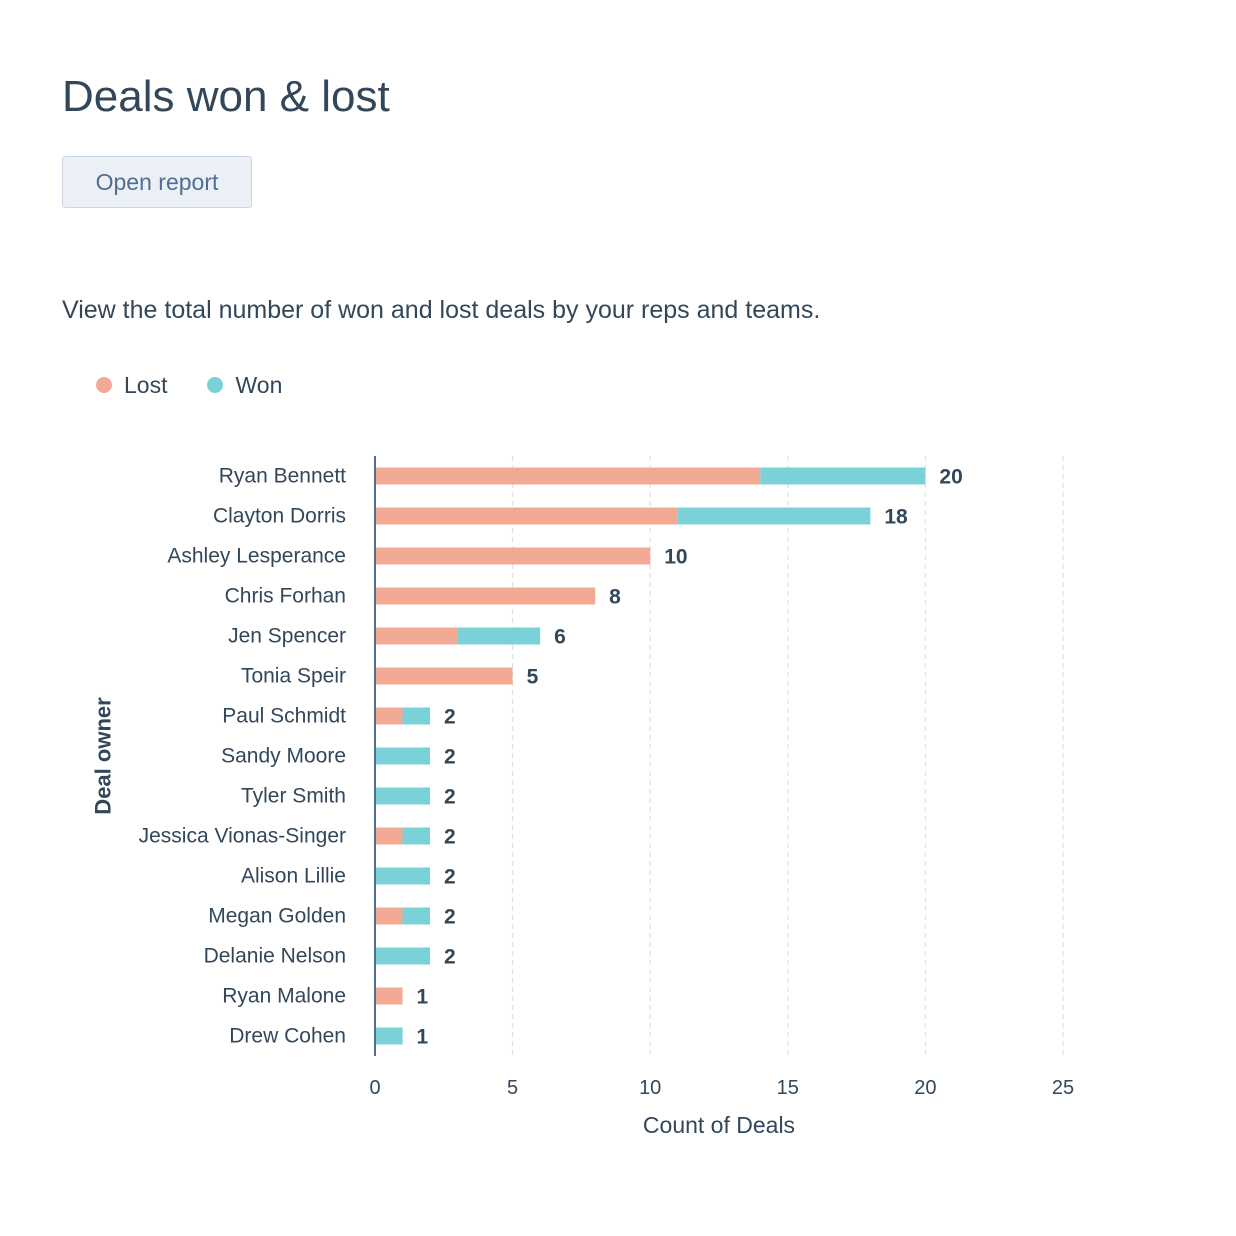 This screenshot has height=1236, width=1236. Describe the element at coordinates (719, 1125) in the screenshot. I see `x-axis-title: Count of Deals` at that location.